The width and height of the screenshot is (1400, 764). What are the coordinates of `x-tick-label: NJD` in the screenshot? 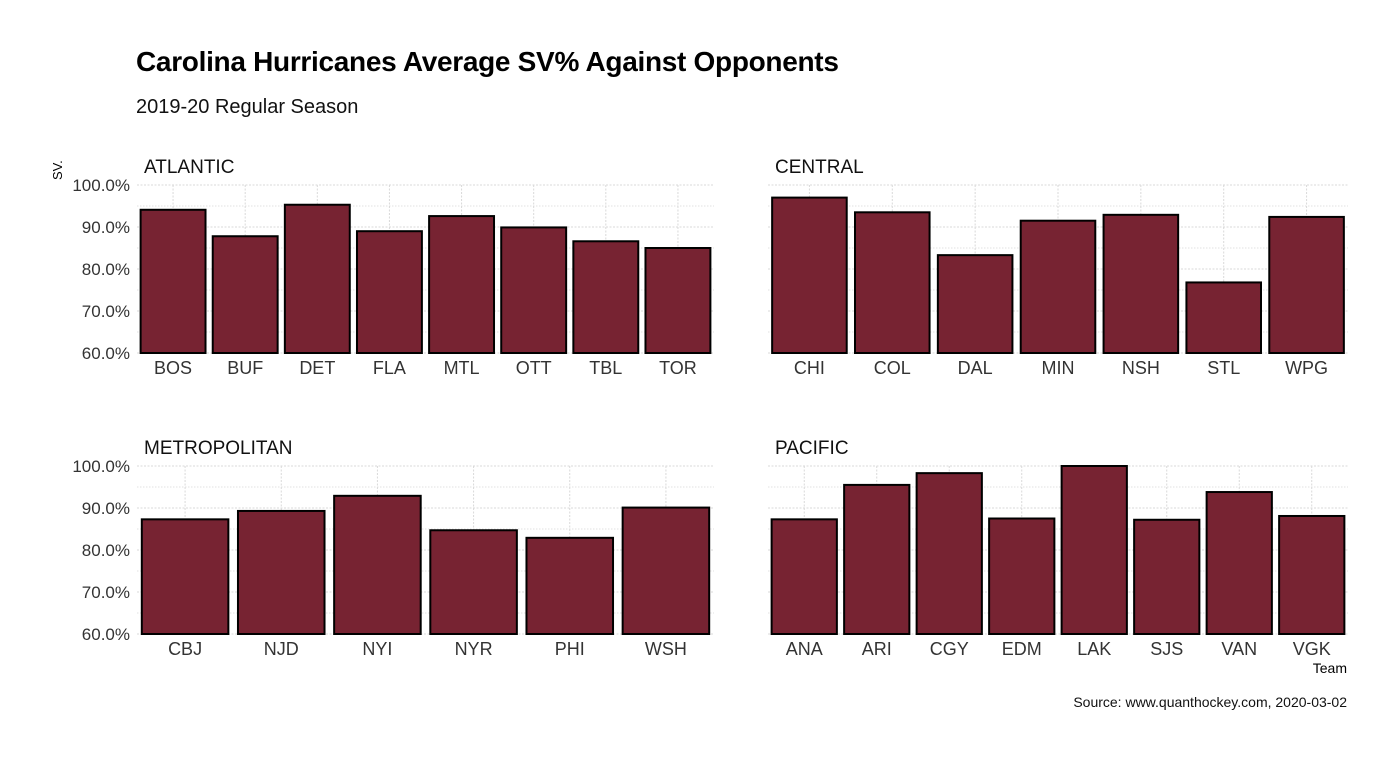 It's located at (281, 649).